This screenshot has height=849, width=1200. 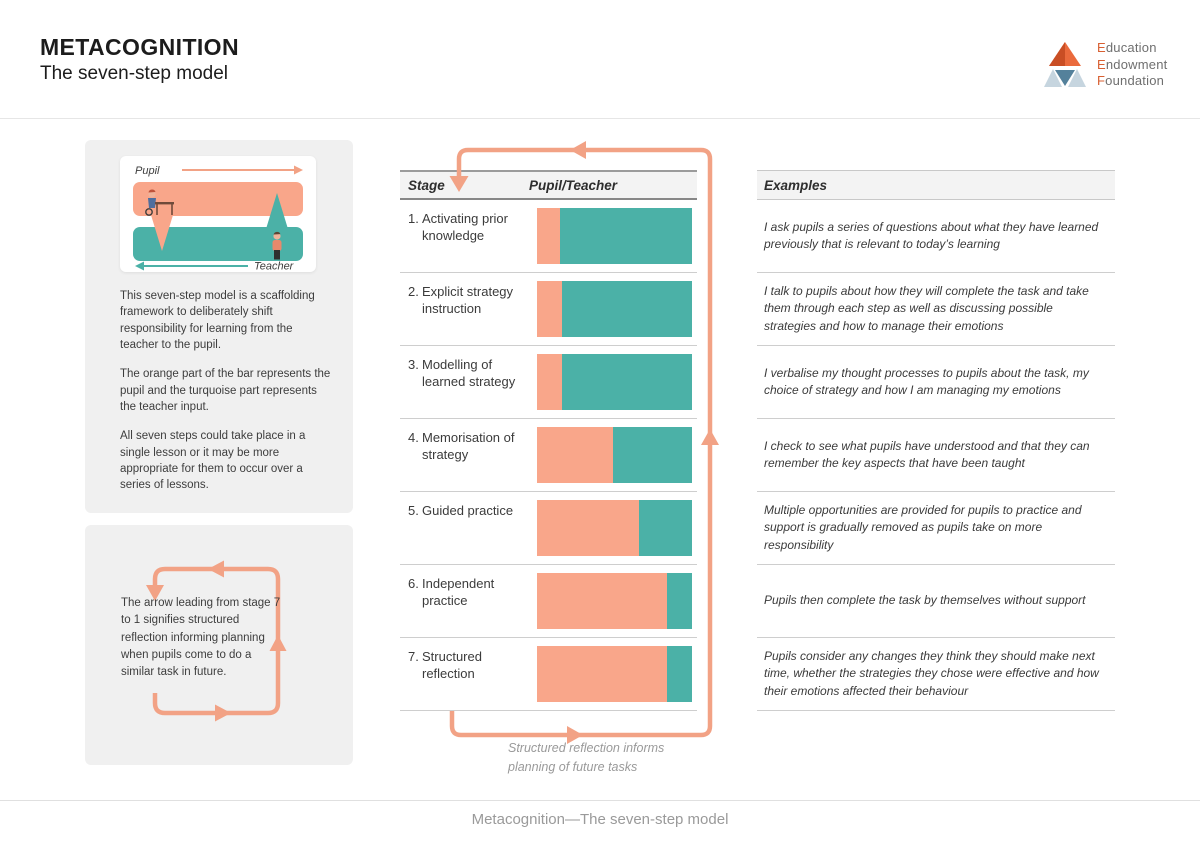 What do you see at coordinates (468, 510) in the screenshot?
I see `stage-label: Guided practice` at bounding box center [468, 510].